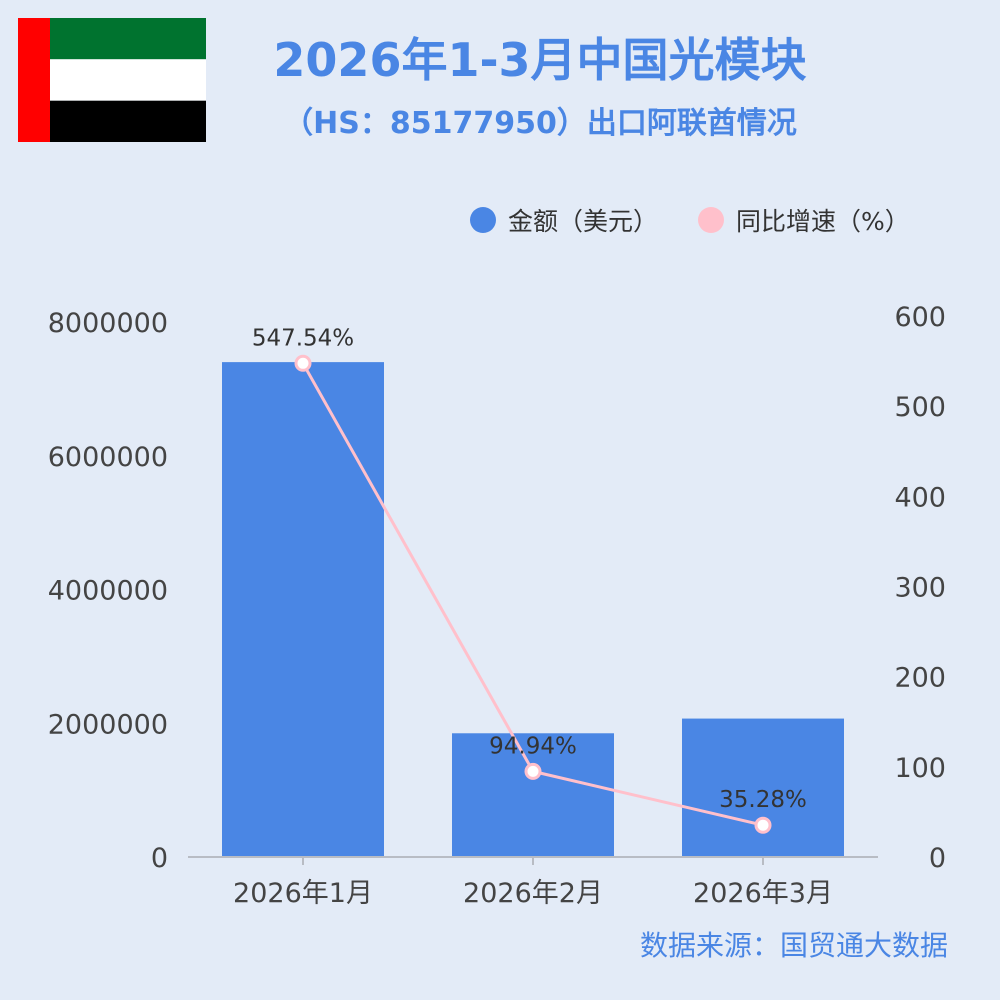 The height and width of the screenshot is (1000, 1000). I want to click on growth-data-label: 547.54%, so click(303, 338).